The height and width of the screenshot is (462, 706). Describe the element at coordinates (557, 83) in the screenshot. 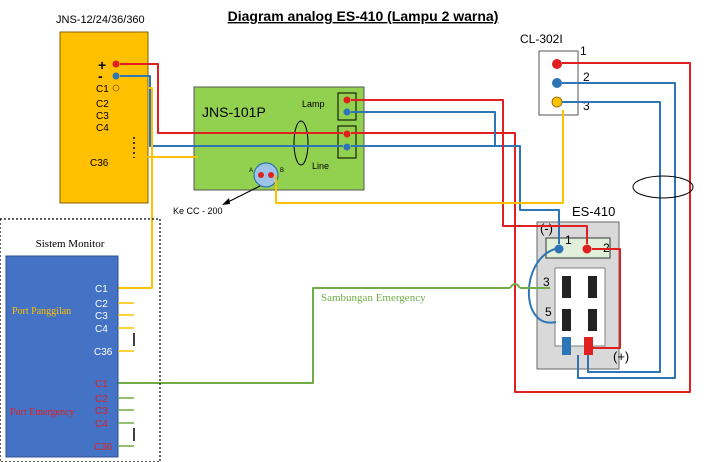

I see `cl302-terminal-2-dot` at that location.